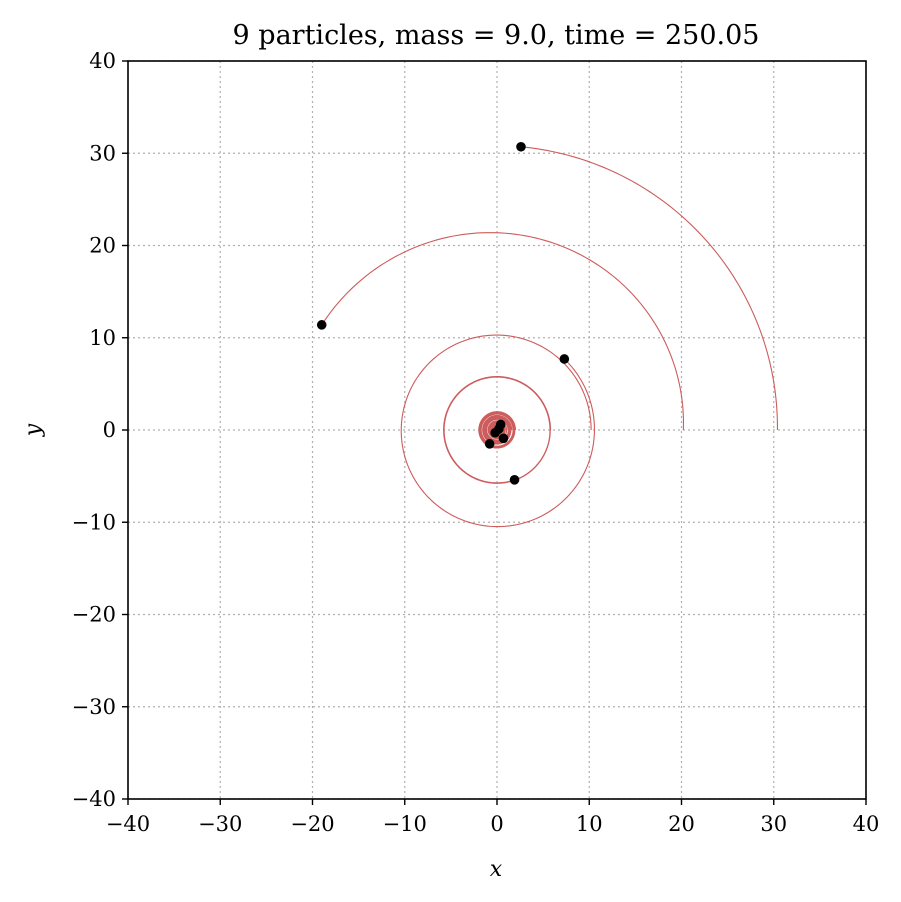 This screenshot has height=902, width=901. What do you see at coordinates (128, 824) in the screenshot?
I see `x-tick-label: −40` at bounding box center [128, 824].